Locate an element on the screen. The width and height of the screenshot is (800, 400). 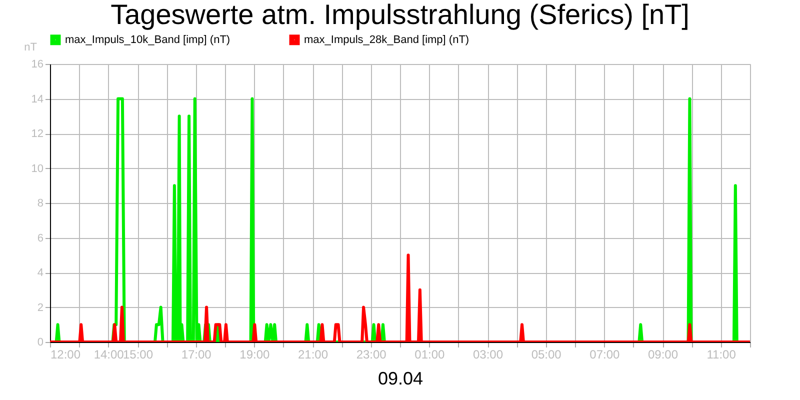
y-tick-label: 4 is located at coordinates (40, 273).